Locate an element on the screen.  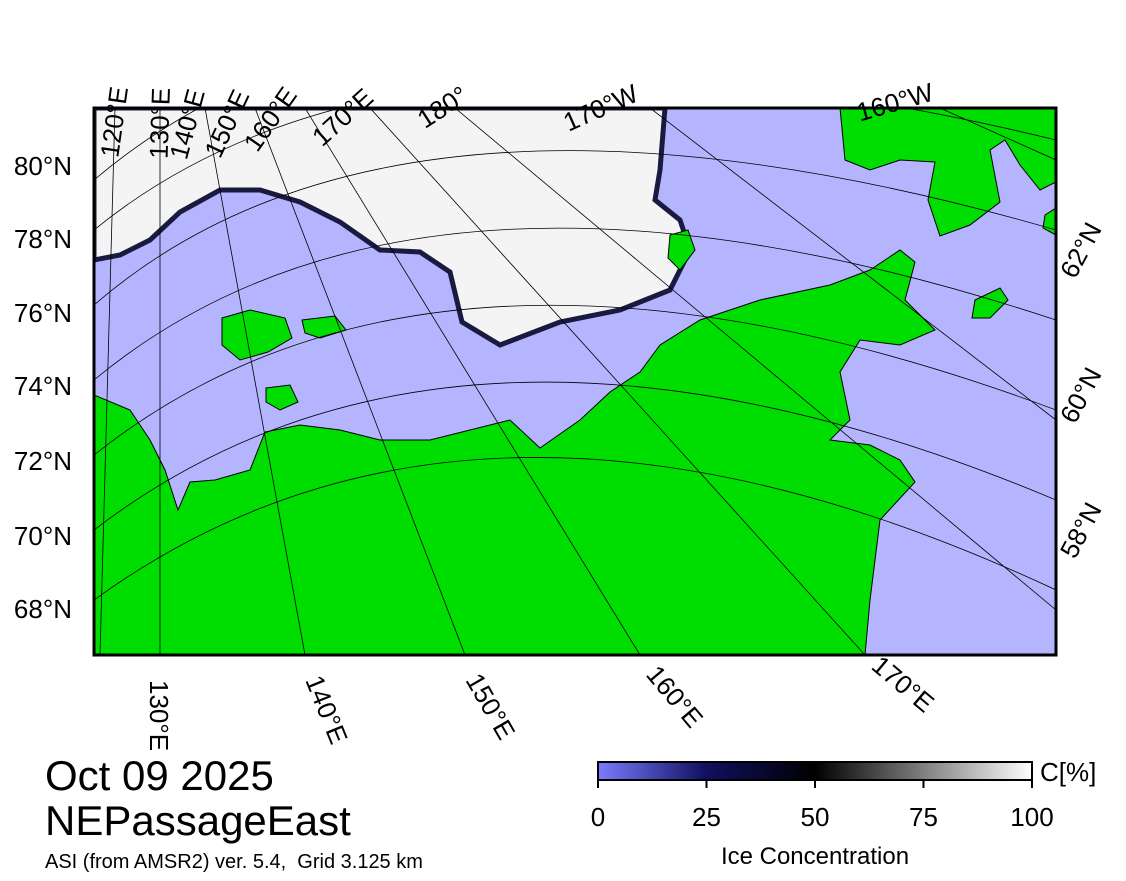
colorbar is located at coordinates (815, 771).